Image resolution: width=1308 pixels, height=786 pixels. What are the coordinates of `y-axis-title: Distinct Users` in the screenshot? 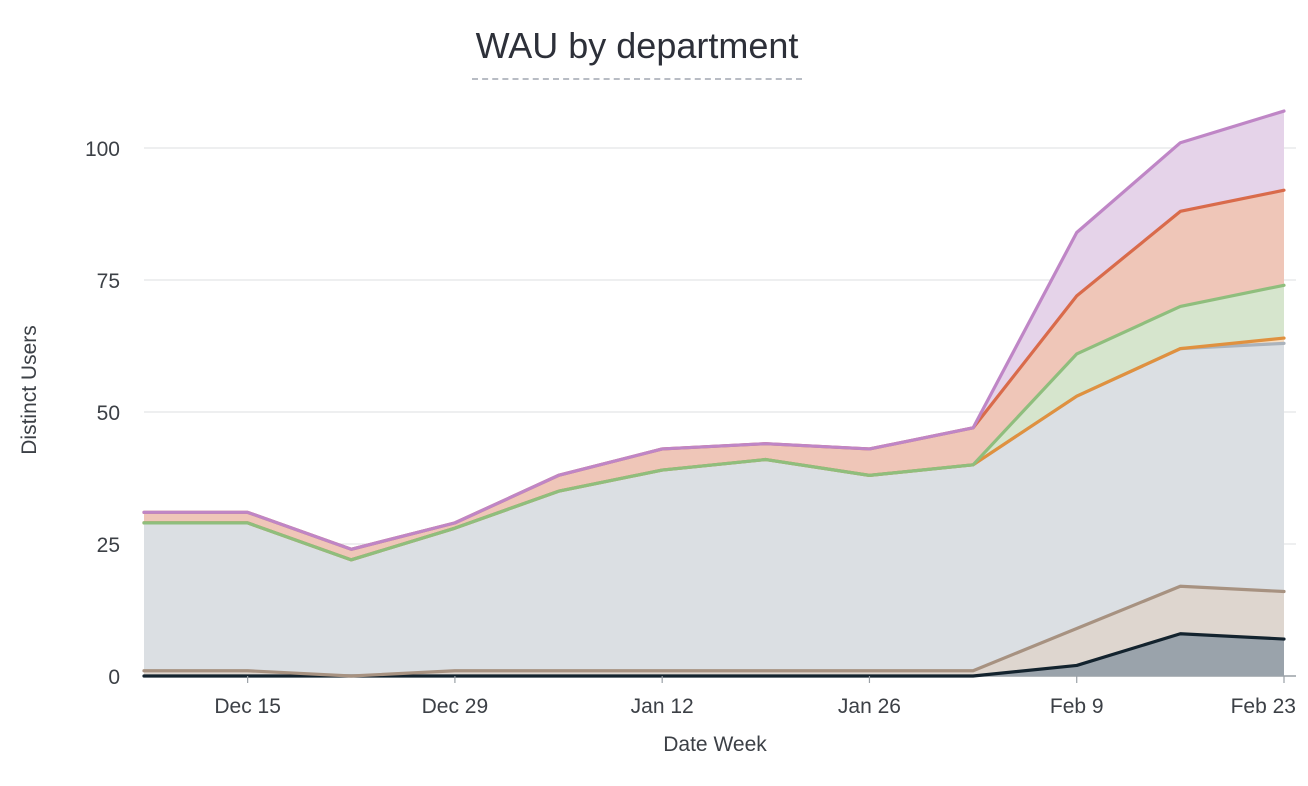 It's located at (29, 390).